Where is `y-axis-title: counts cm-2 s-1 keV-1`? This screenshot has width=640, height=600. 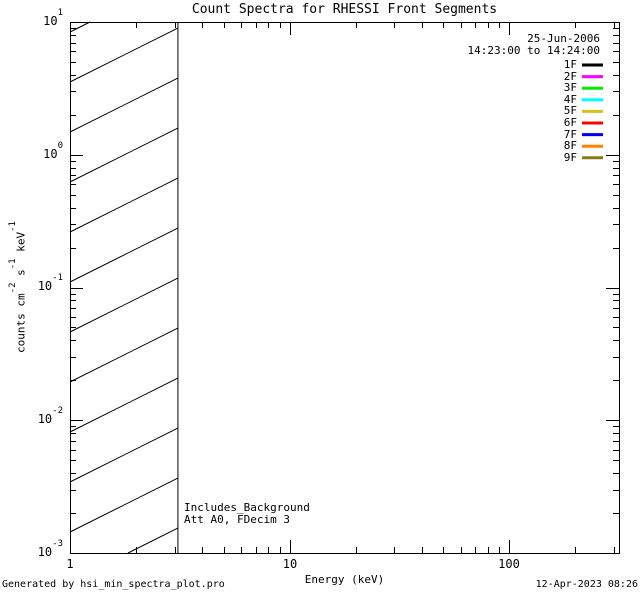 y-axis-title: counts cm-2 s-1 keV-1 is located at coordinates (18, 287).